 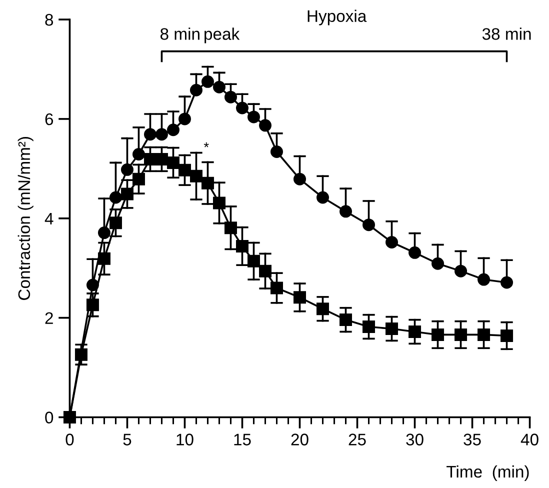 I want to click on x-tick-label: 5, so click(x=127, y=440).